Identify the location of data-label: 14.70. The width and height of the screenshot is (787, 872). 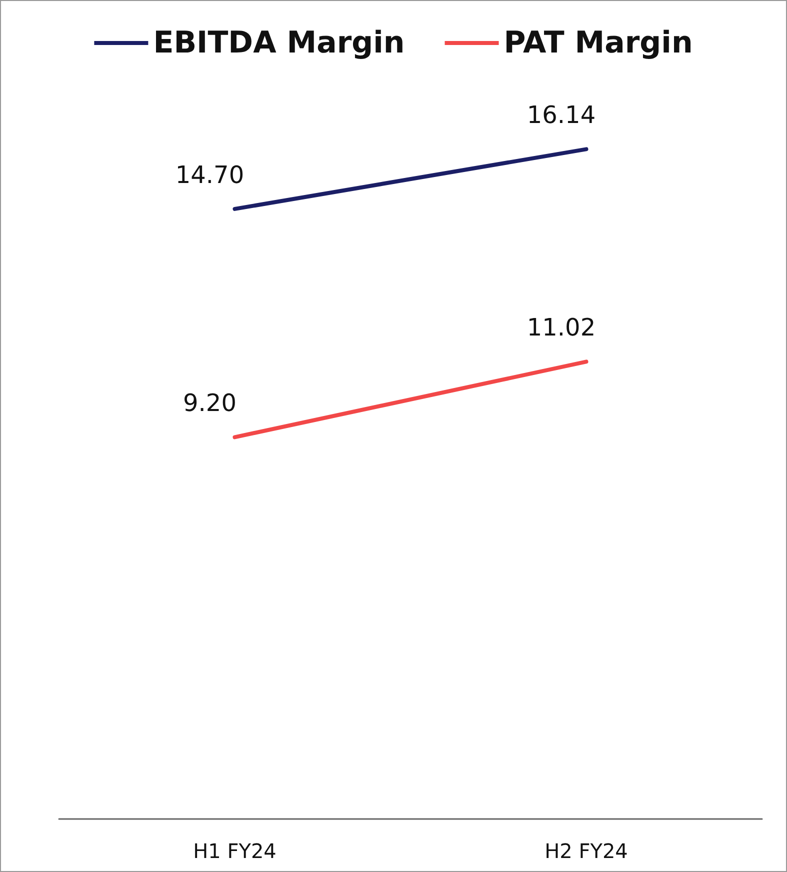
(209, 174).